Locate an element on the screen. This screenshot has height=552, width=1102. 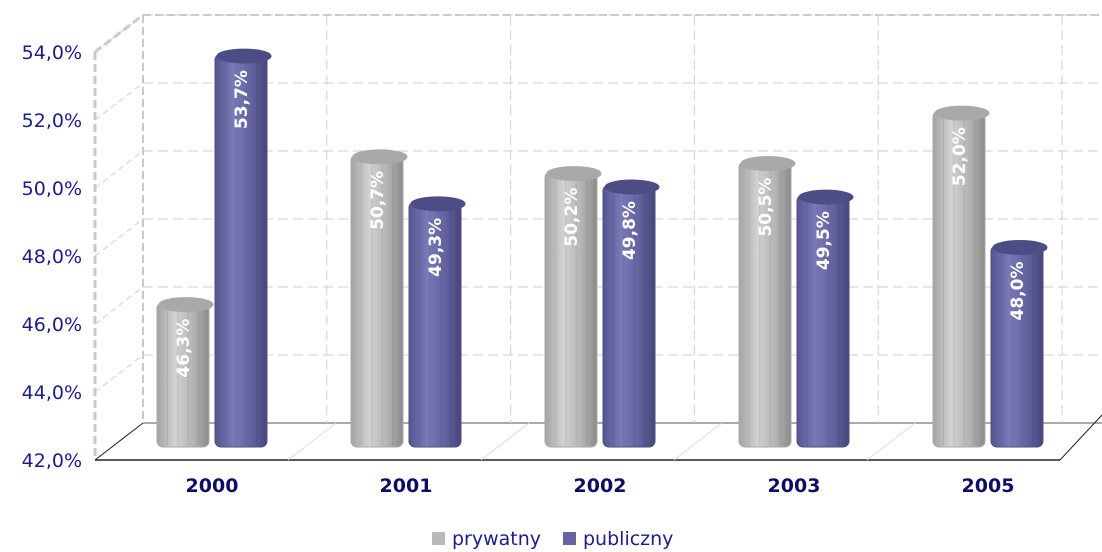
floor-right-edge is located at coordinates (1080, 437).